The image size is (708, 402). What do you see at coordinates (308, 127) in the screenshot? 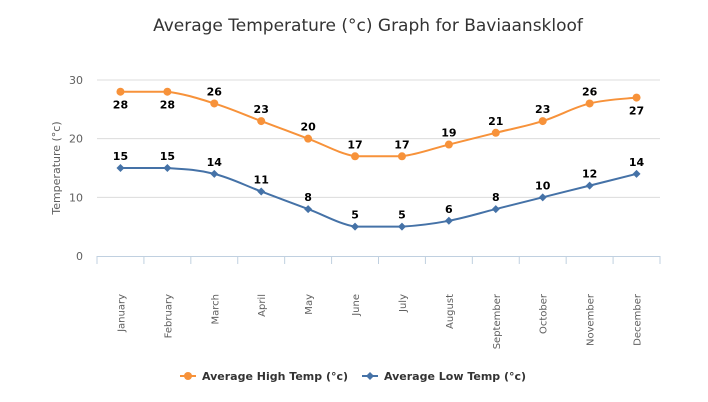
I see `data-label: 20` at bounding box center [308, 127].